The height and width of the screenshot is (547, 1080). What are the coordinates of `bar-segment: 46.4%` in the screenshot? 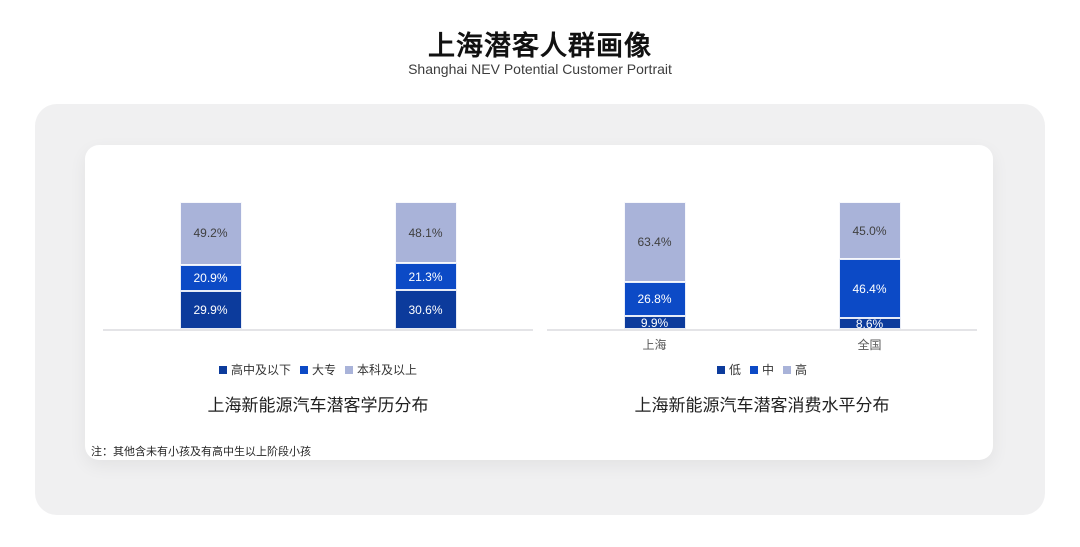 It's located at (869, 289).